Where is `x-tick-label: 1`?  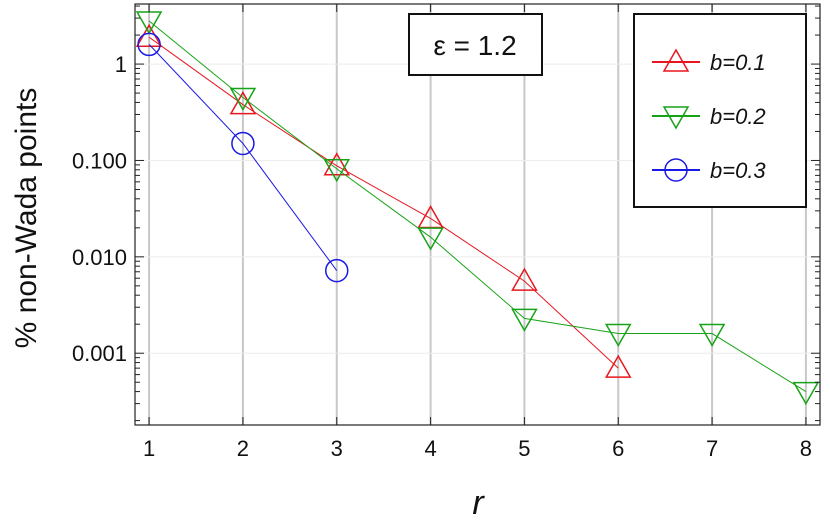 x-tick-label: 1 is located at coordinates (149, 448).